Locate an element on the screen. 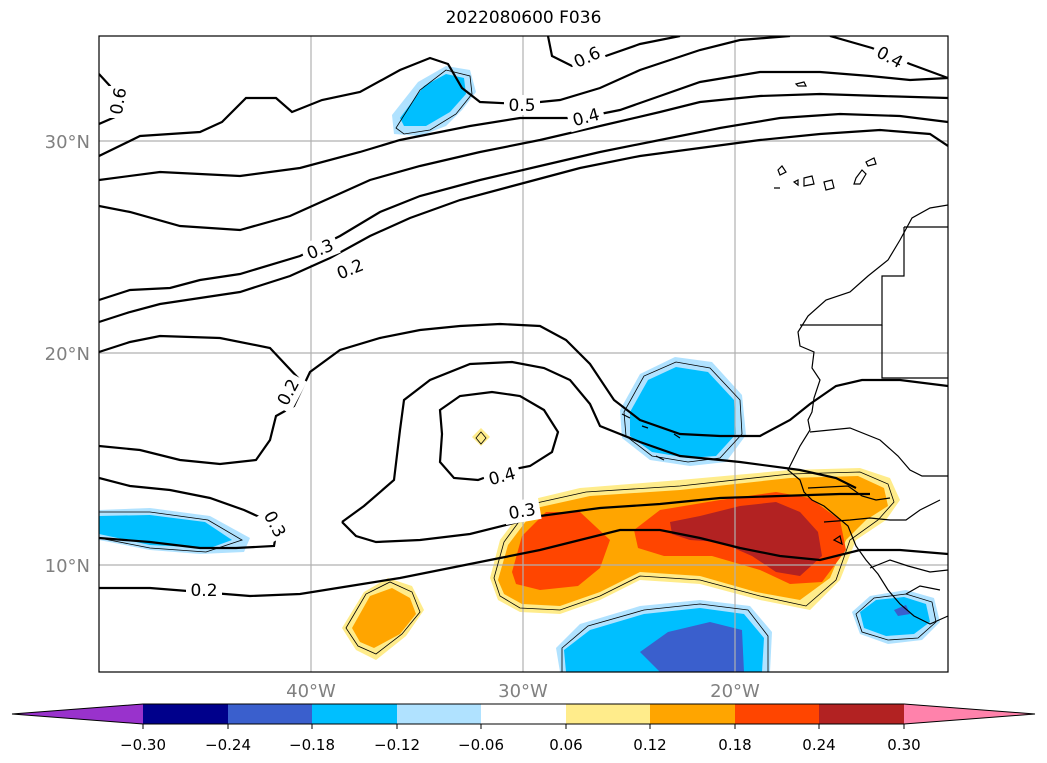  canary-islands is located at coordinates (825, 136).